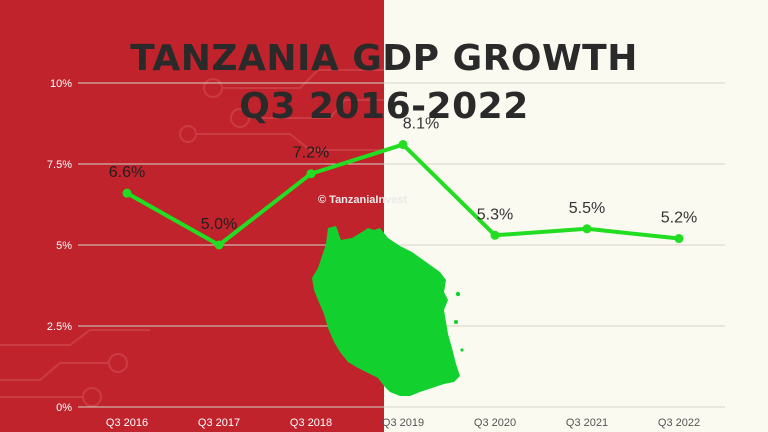  What do you see at coordinates (219, 224) in the screenshot?
I see `data-label: 5.0%` at bounding box center [219, 224].